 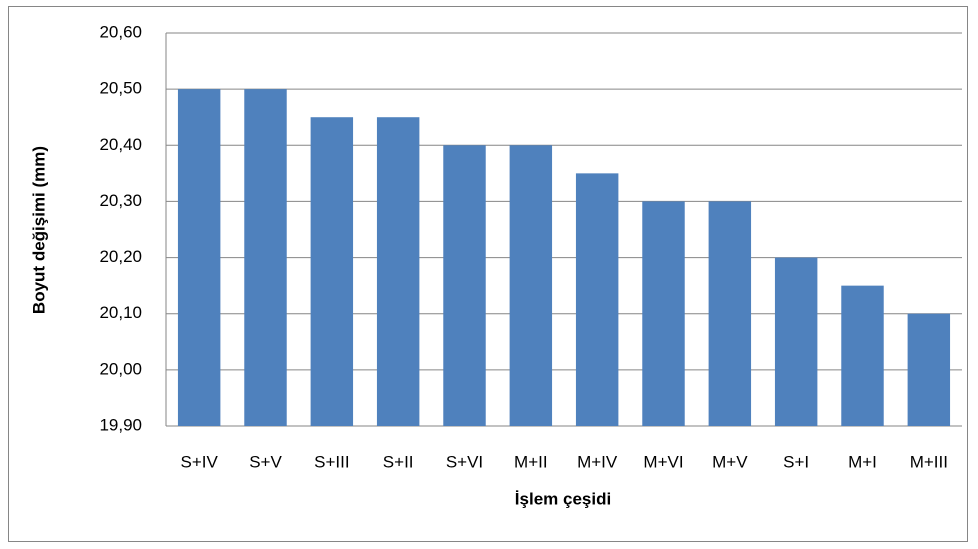 What do you see at coordinates (331, 461) in the screenshot?
I see `x-tick-label: S+III` at bounding box center [331, 461].